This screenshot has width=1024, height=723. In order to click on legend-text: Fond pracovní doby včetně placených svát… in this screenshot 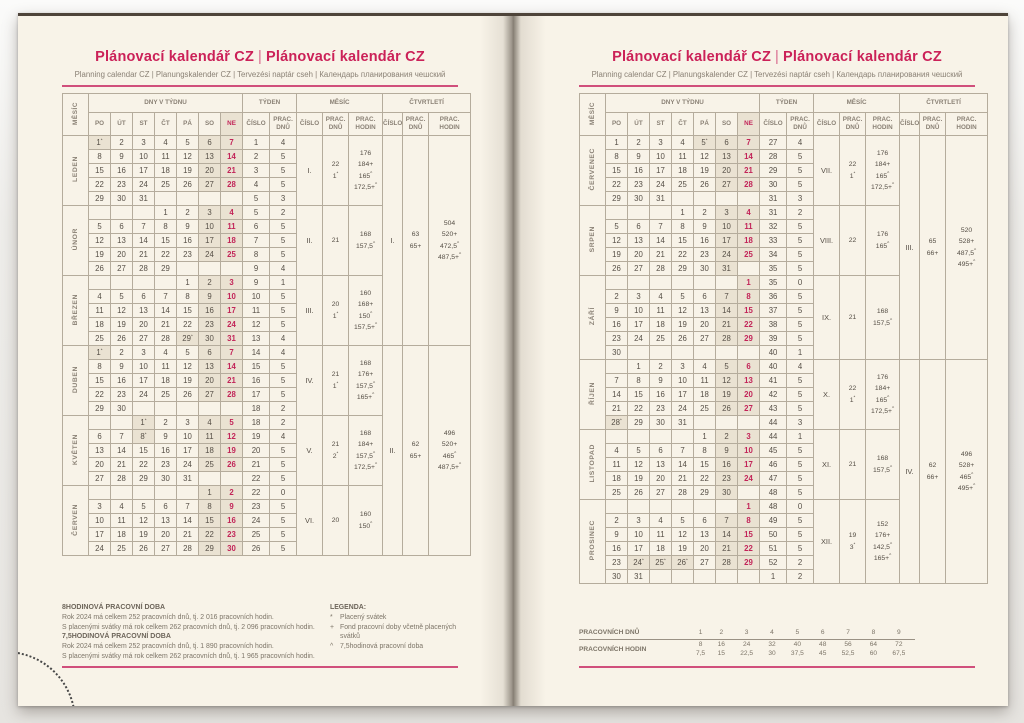, I will do `click(398, 632)`.